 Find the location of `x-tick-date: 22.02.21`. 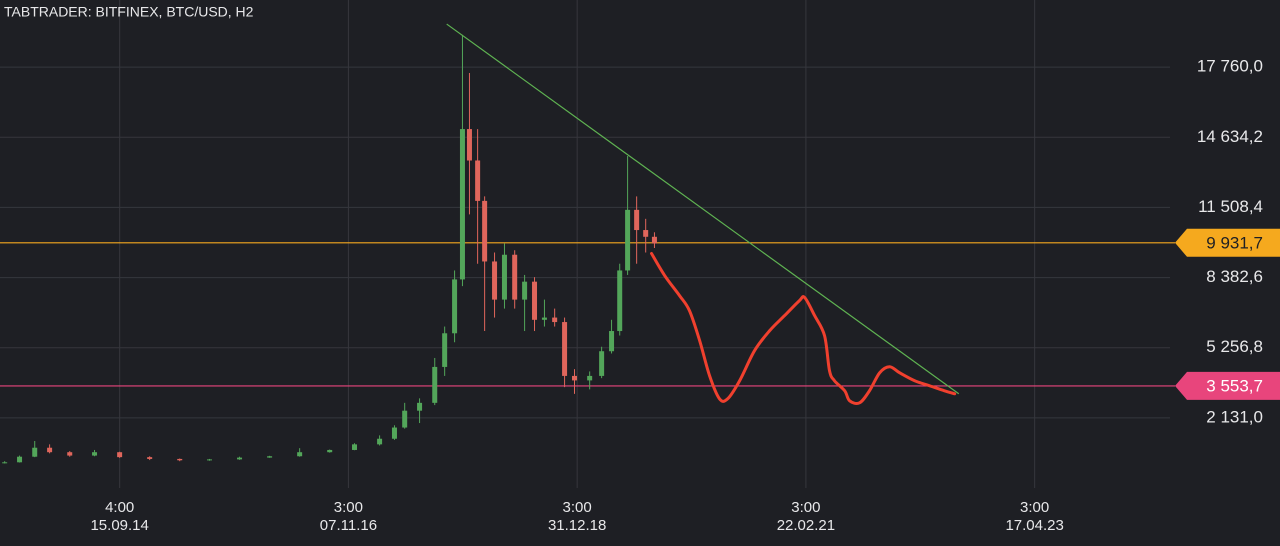

x-tick-date: 22.02.21 is located at coordinates (806, 525).